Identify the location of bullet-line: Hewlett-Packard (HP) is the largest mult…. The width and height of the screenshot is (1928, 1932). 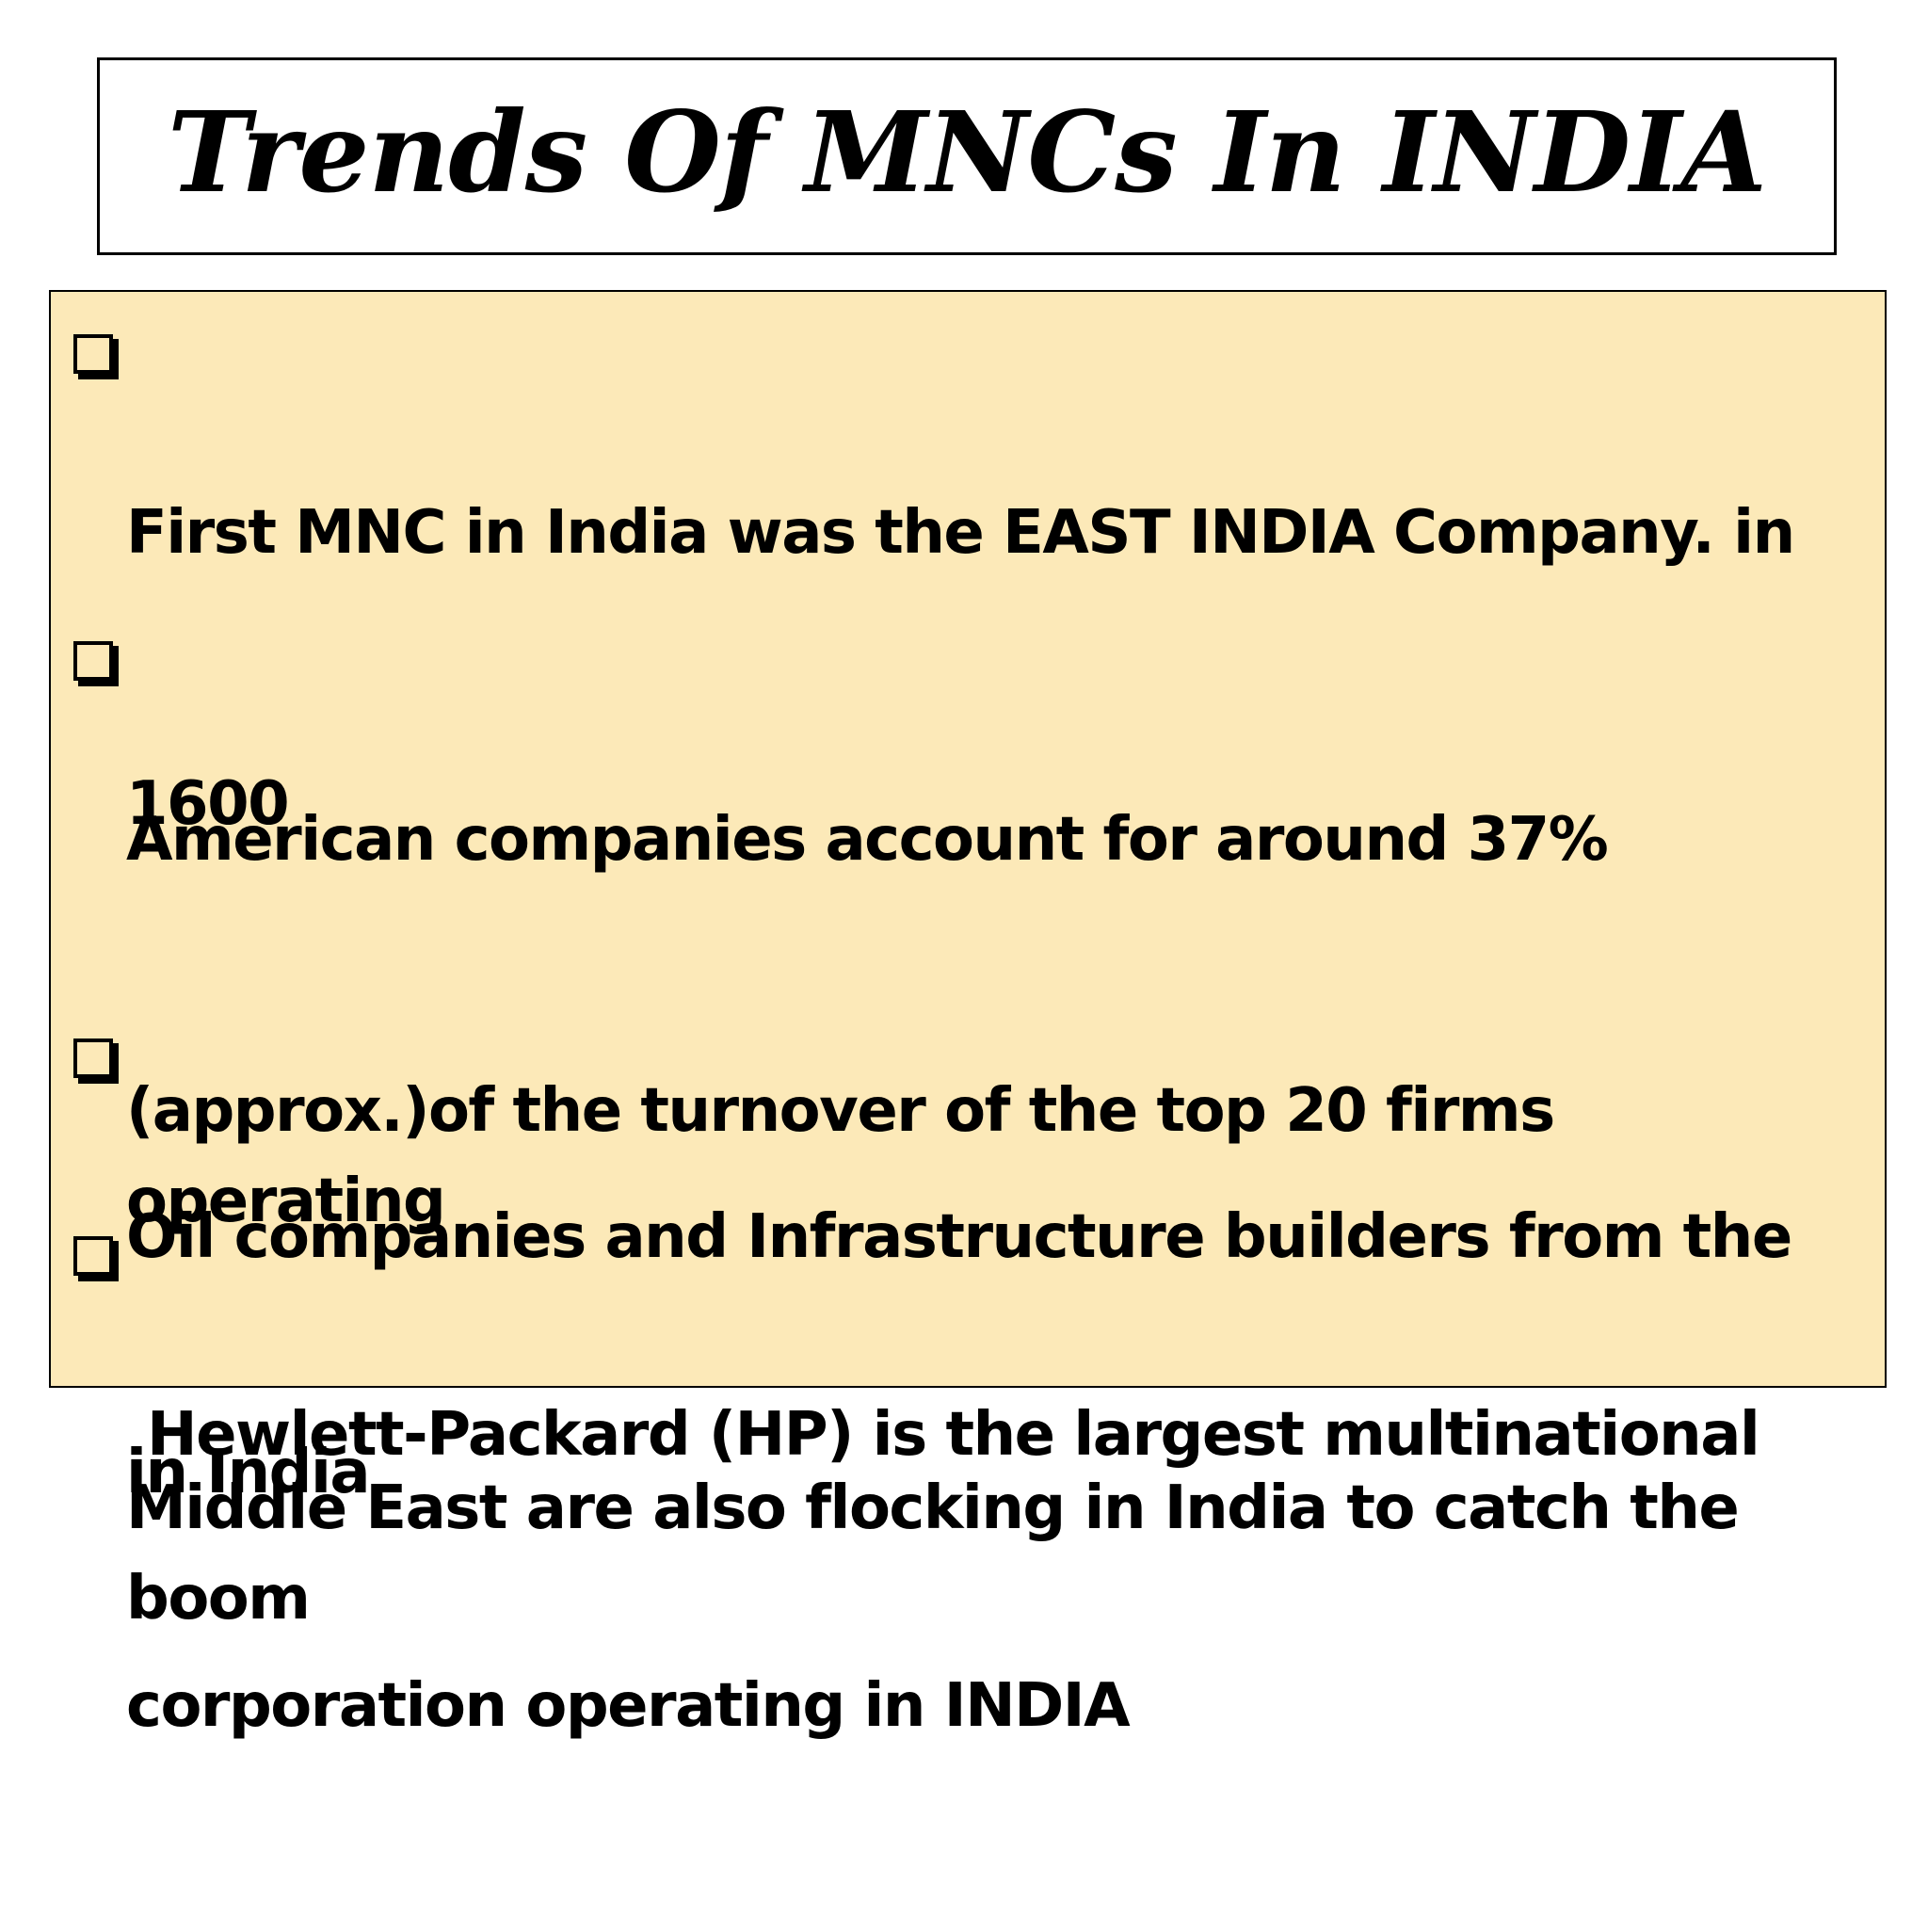
(953, 1435).